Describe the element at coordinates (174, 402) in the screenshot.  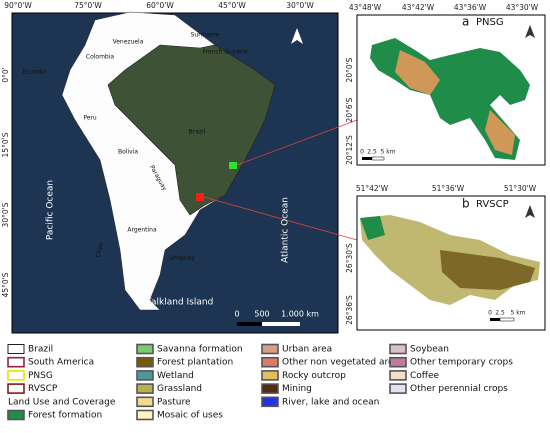
I see `legend-label: Pasture` at that location.